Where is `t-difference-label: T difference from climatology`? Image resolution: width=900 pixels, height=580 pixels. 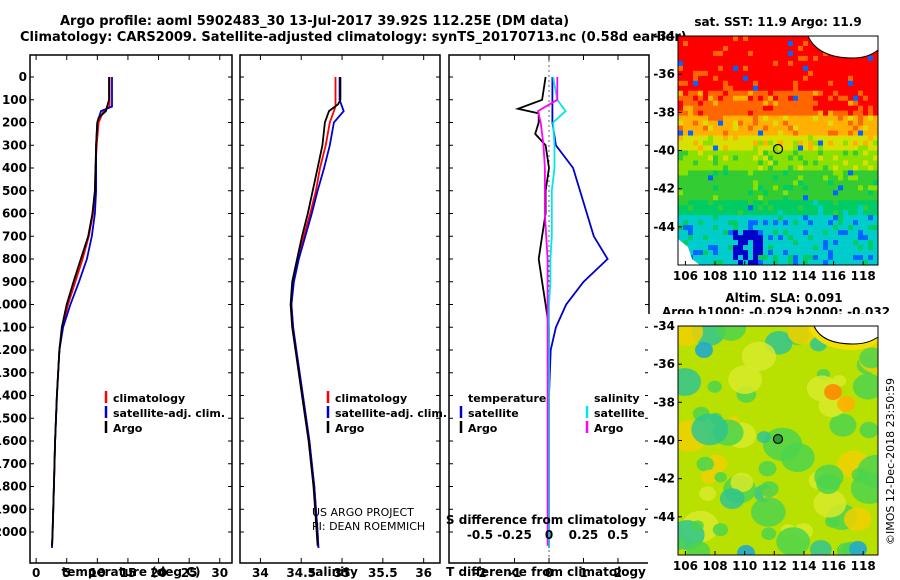 t-difference-label: T difference from climatology is located at coordinates (546, 572).